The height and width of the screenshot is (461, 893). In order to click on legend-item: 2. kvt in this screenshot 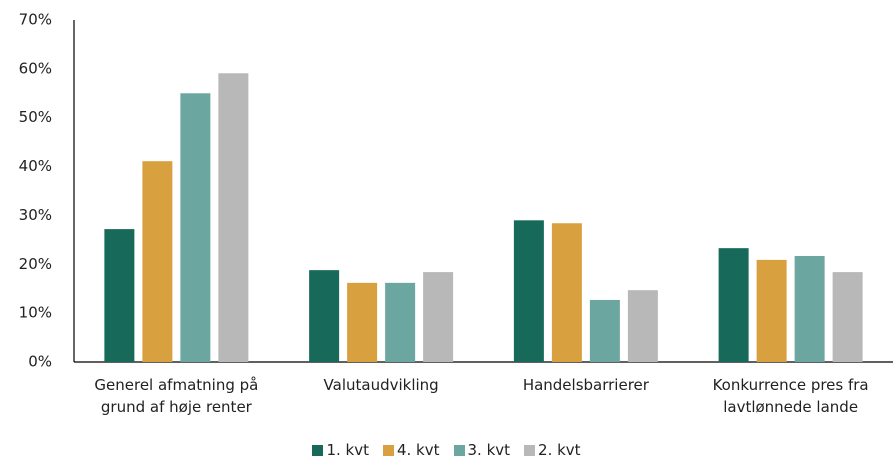, I will do `click(552, 450)`.